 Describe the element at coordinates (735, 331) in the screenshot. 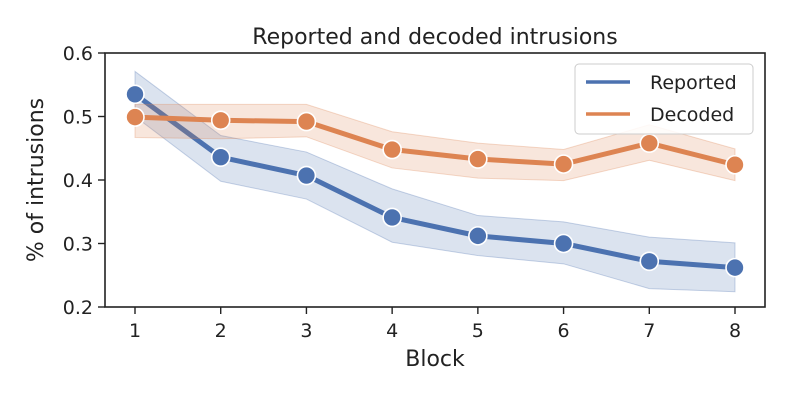

I see `x-tick-label: 8` at that location.